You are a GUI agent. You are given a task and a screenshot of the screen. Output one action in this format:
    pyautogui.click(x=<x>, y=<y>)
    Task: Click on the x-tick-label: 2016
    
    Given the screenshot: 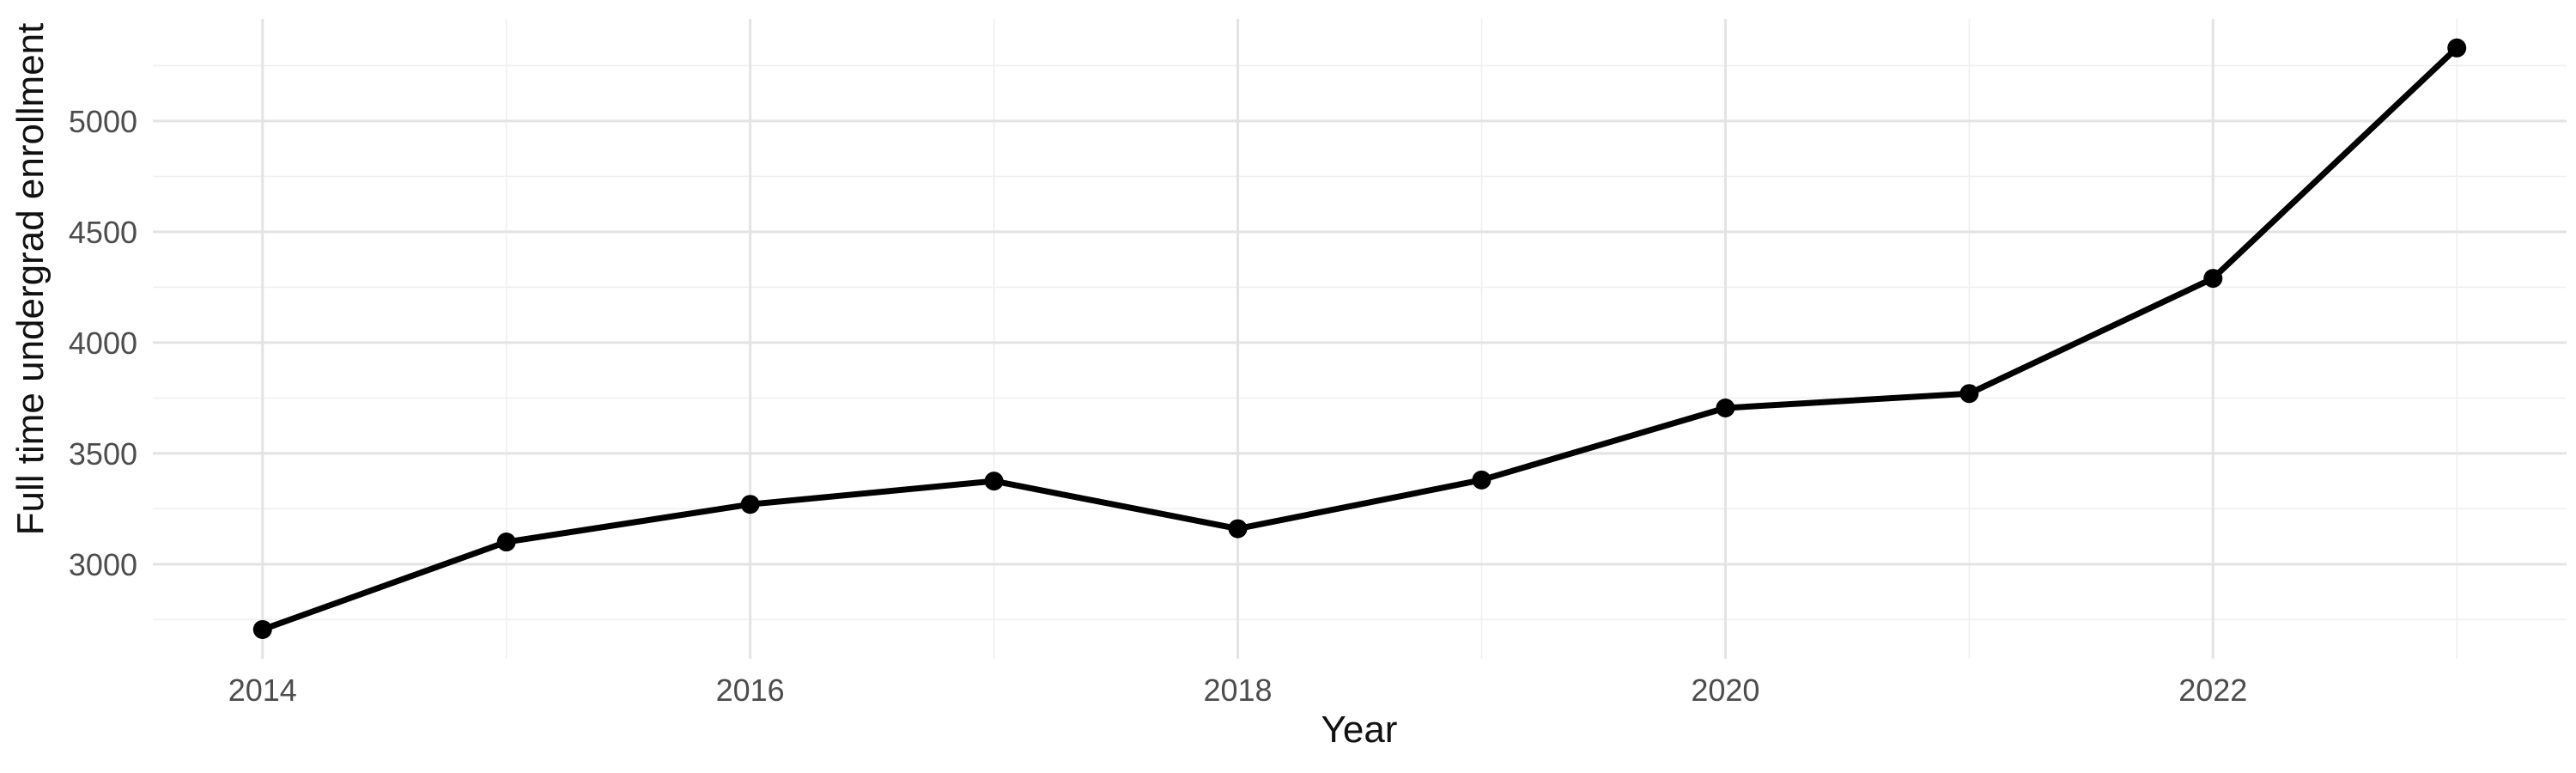 What is the action you would take?
    pyautogui.click(x=750, y=690)
    